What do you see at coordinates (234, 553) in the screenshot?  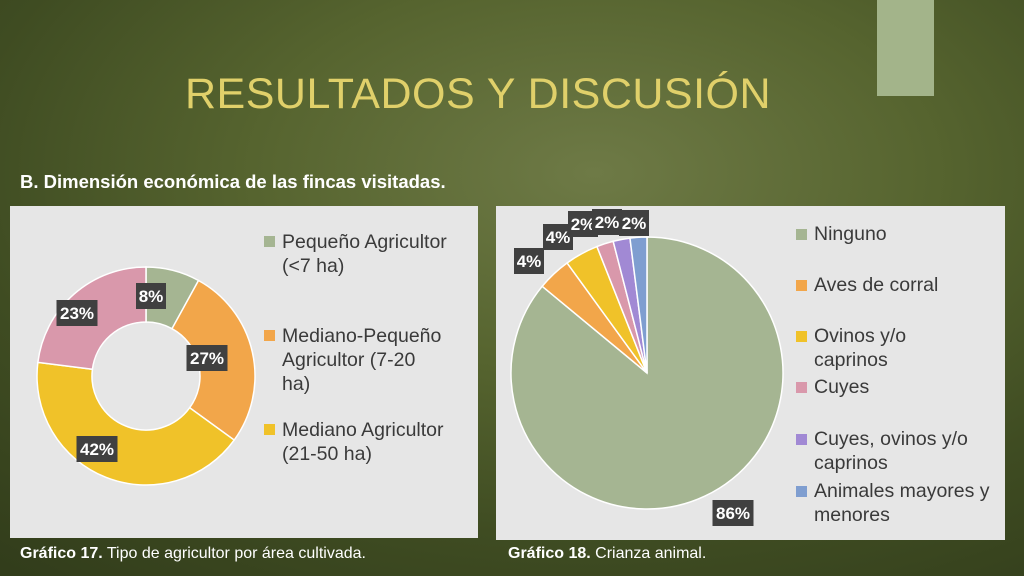 I see `caption-text: Tipo de agricultor por área cultivada.` at bounding box center [234, 553].